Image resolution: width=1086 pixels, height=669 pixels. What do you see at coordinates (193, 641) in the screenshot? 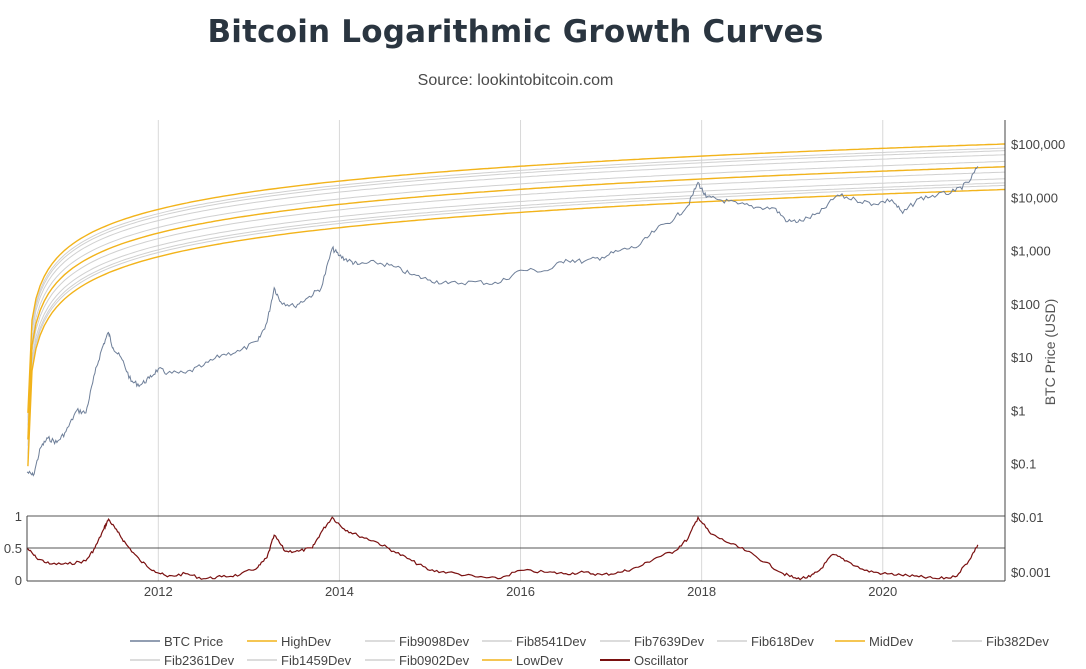
I see `legend-label: BTC Price` at bounding box center [193, 641].